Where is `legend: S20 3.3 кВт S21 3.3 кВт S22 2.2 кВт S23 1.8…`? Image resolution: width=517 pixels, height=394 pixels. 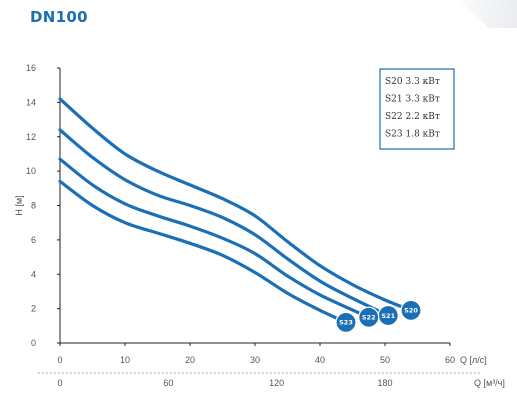 legend: S20 3.3 кВт S21 3.3 кВт S22 2.2 кВт S23 1.8… is located at coordinates (417, 109).